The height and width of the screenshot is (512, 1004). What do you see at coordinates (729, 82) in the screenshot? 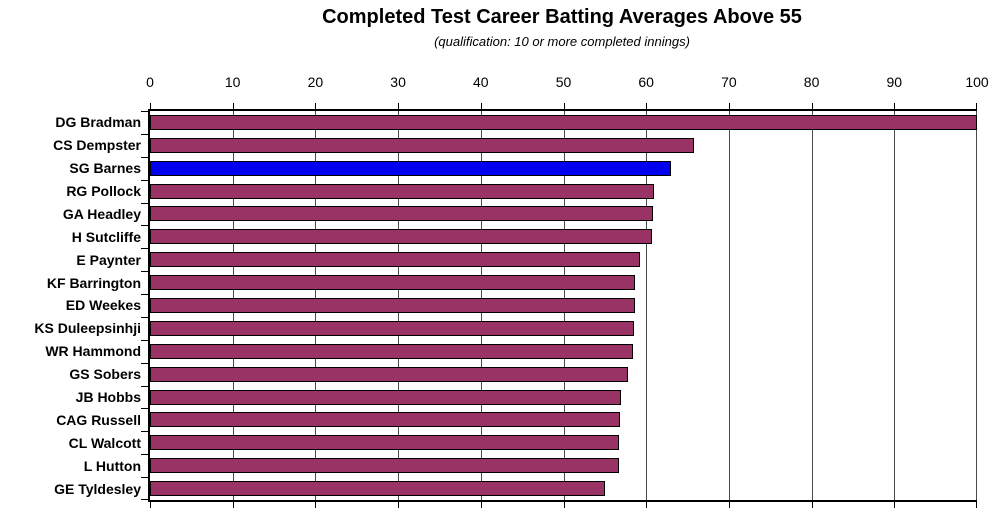
I see `x-axis-tick-label: 70` at bounding box center [729, 82].